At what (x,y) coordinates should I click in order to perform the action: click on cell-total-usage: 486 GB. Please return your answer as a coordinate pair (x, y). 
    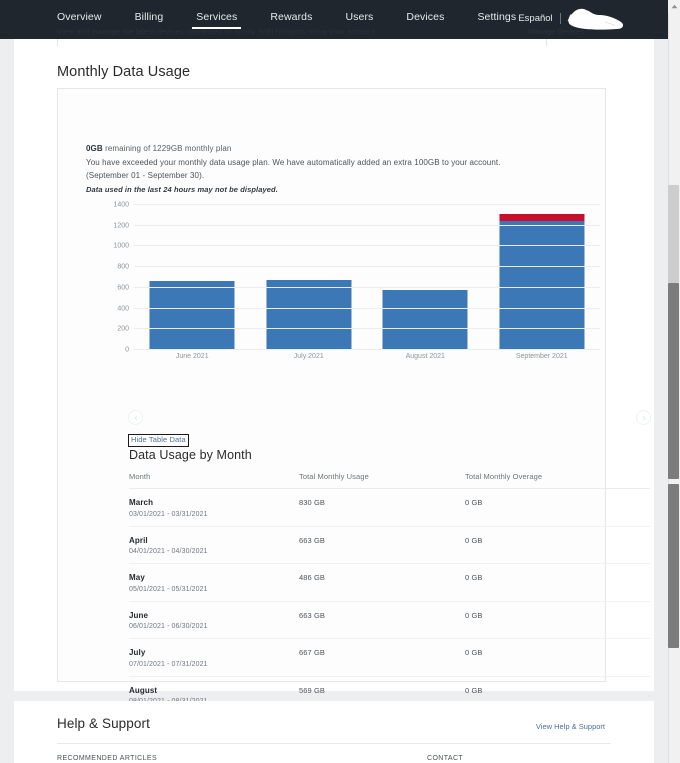
    Looking at the image, I should click on (312, 577).